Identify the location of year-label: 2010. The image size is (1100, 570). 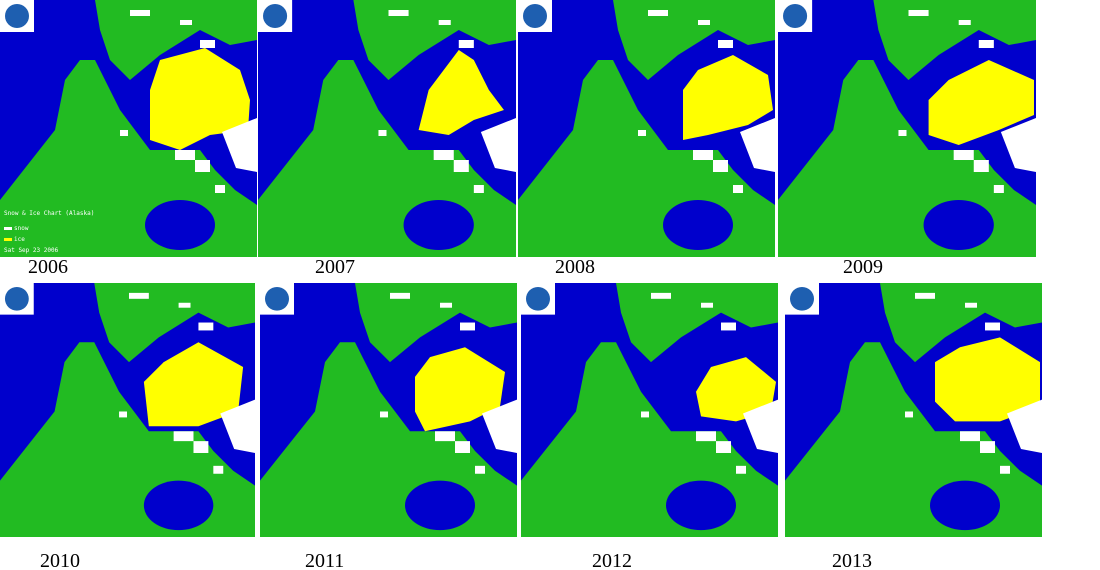
(60, 560).